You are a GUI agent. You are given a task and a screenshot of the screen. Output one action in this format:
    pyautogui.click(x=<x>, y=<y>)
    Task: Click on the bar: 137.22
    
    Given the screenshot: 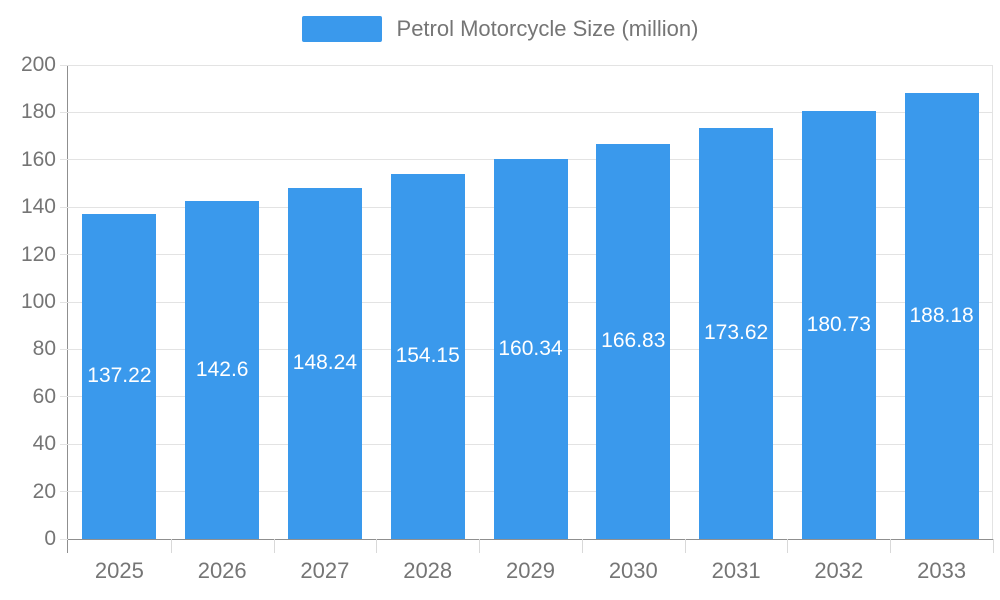 What is the action you would take?
    pyautogui.click(x=119, y=376)
    